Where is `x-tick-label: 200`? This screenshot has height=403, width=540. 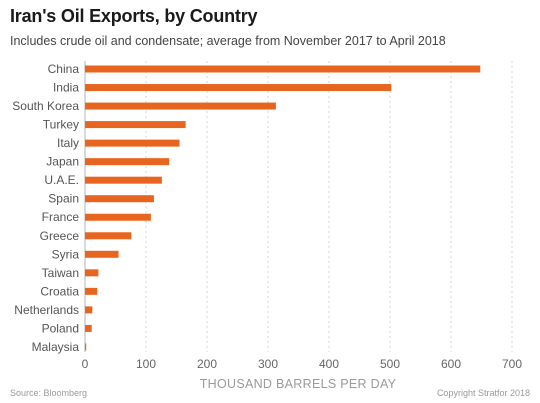
x-tick-label: 200 is located at coordinates (207, 364).